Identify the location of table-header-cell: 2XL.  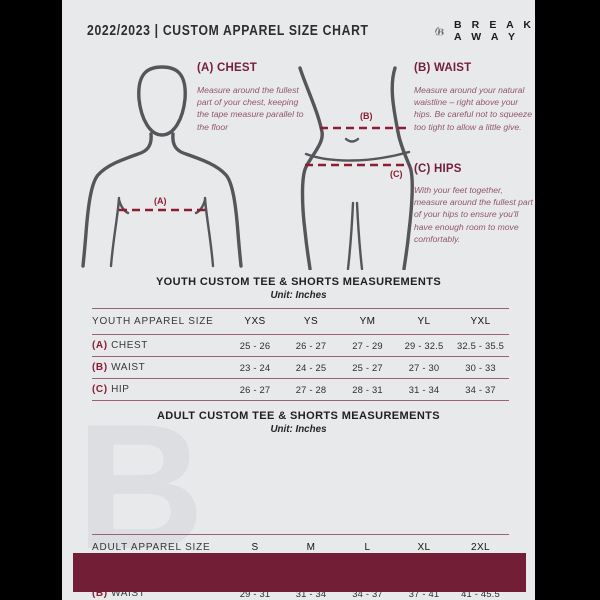
(480, 547).